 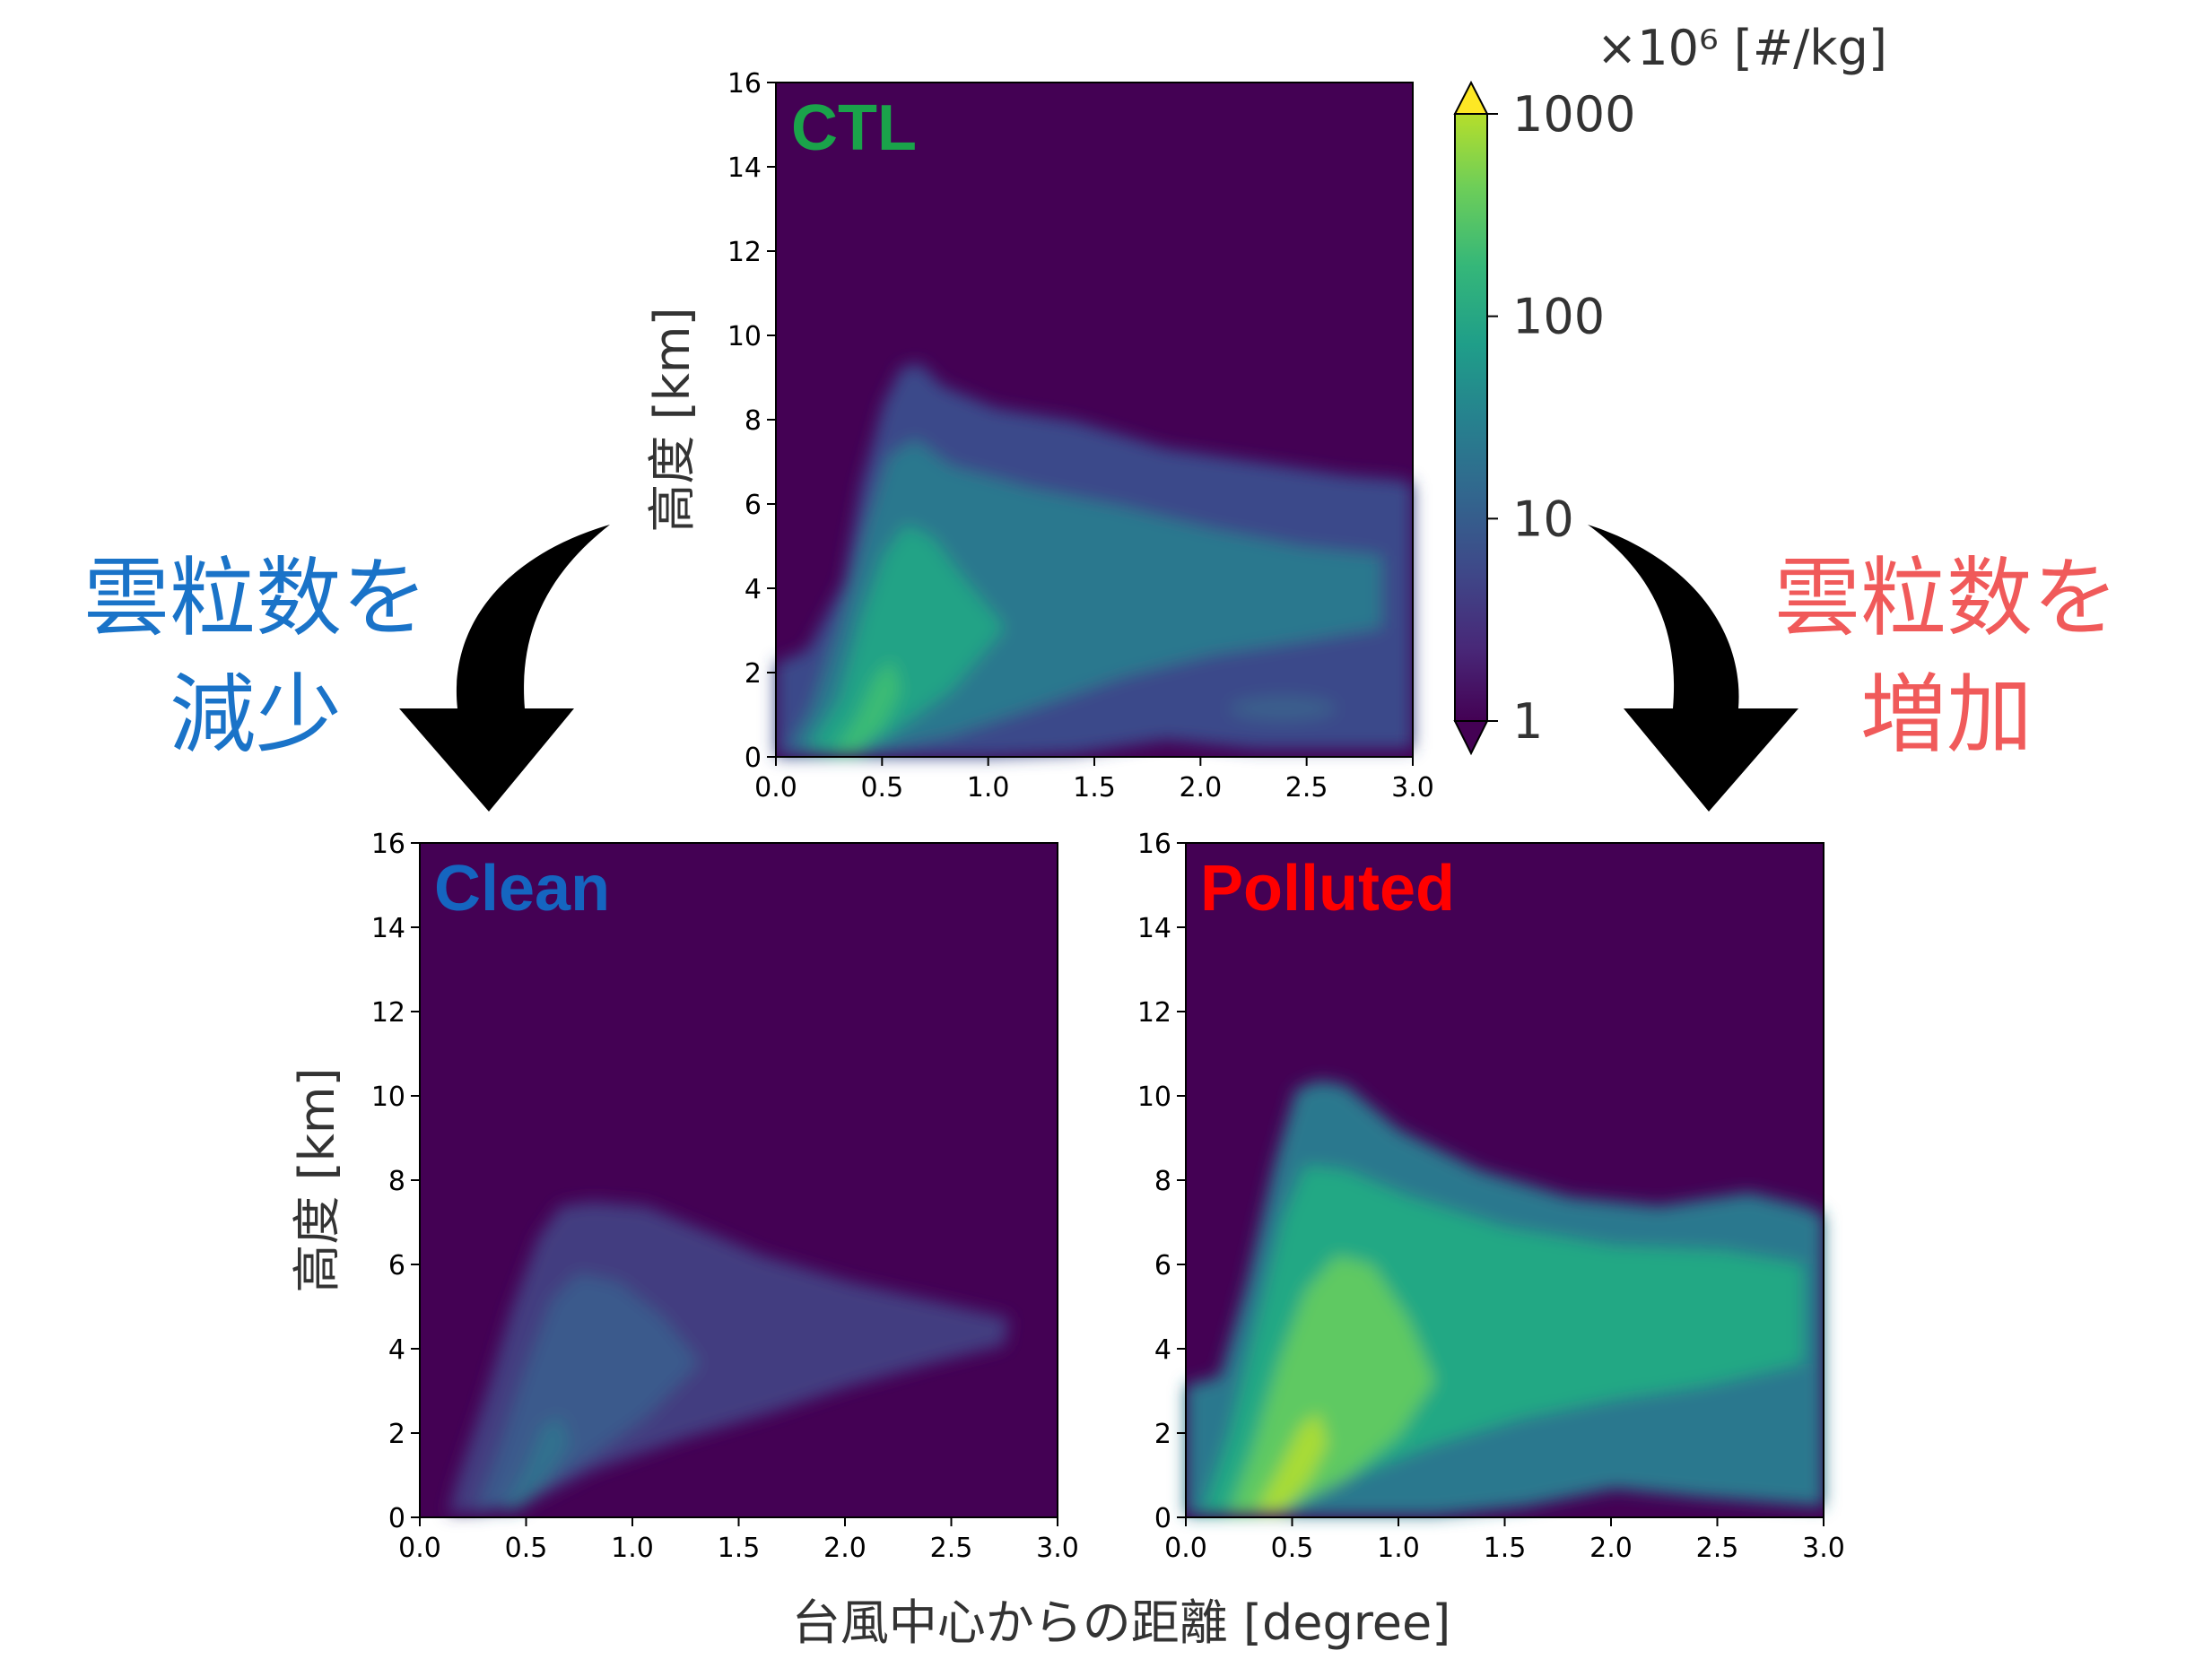 What do you see at coordinates (388, 844) in the screenshot?
I see `clean-y-tick-label: 16` at bounding box center [388, 844].